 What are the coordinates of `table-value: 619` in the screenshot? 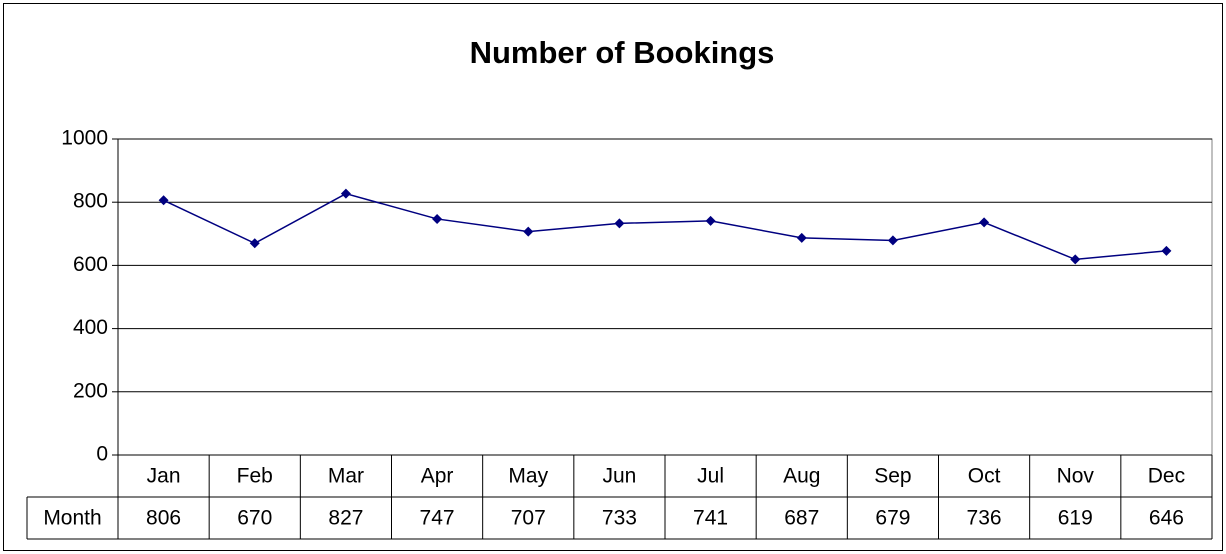 It's located at (1075, 518).